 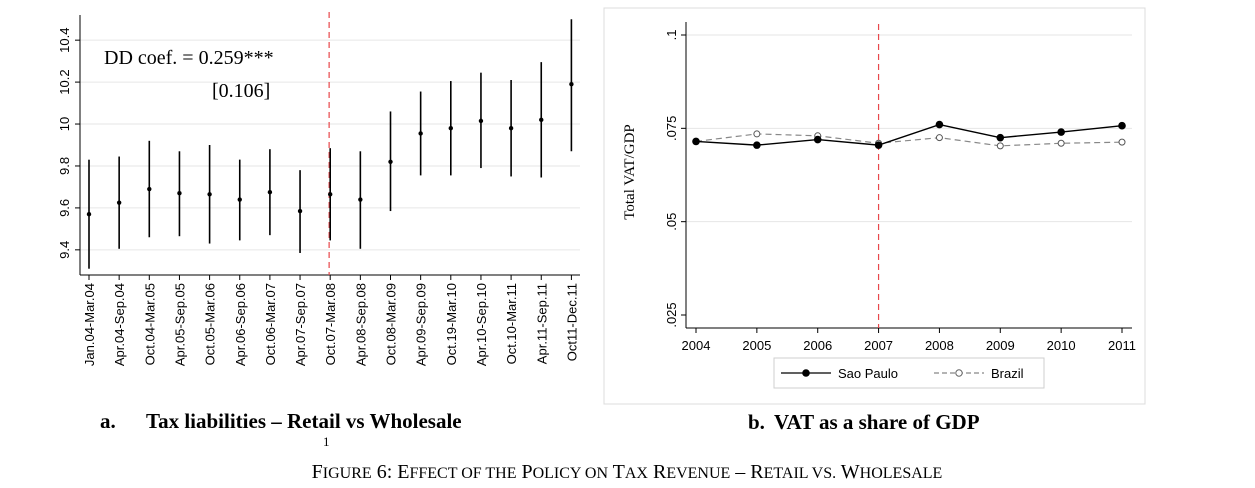 I want to click on legend-brazil-marker, so click(x=959, y=373).